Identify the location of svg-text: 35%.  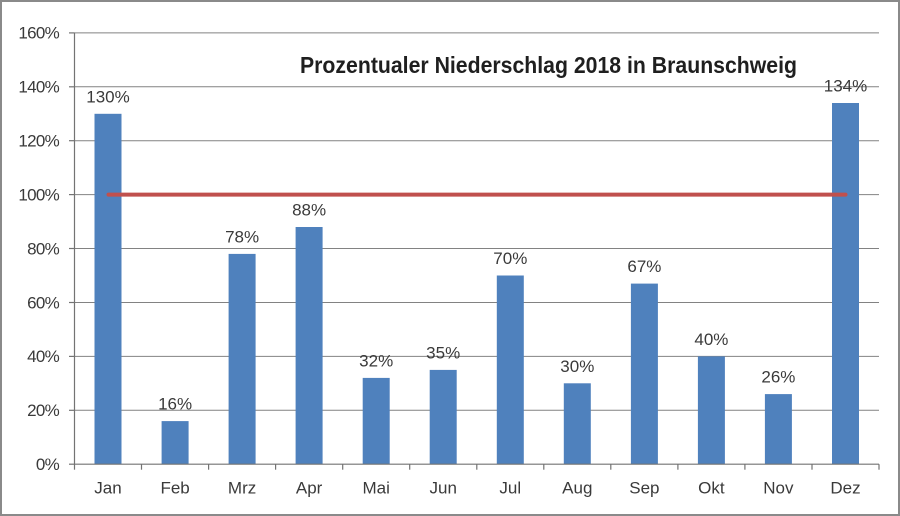
(443, 352).